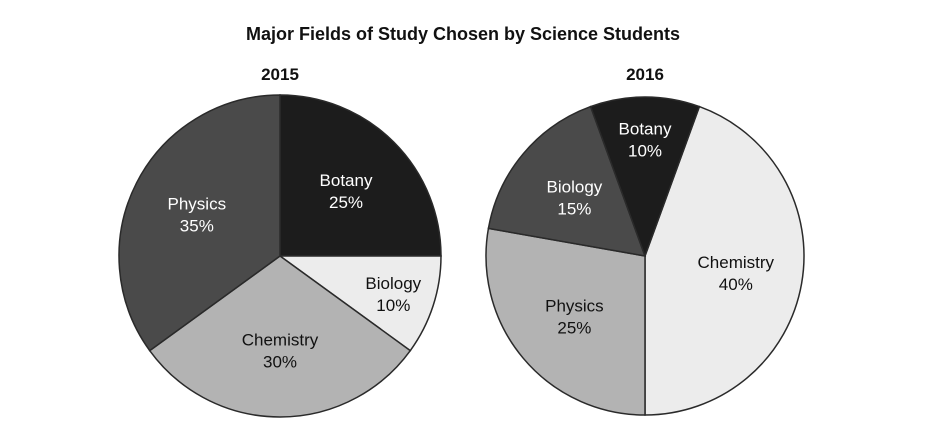 Image resolution: width=927 pixels, height=444 pixels. I want to click on pie-2015-slice-chemistry, so click(280, 336).